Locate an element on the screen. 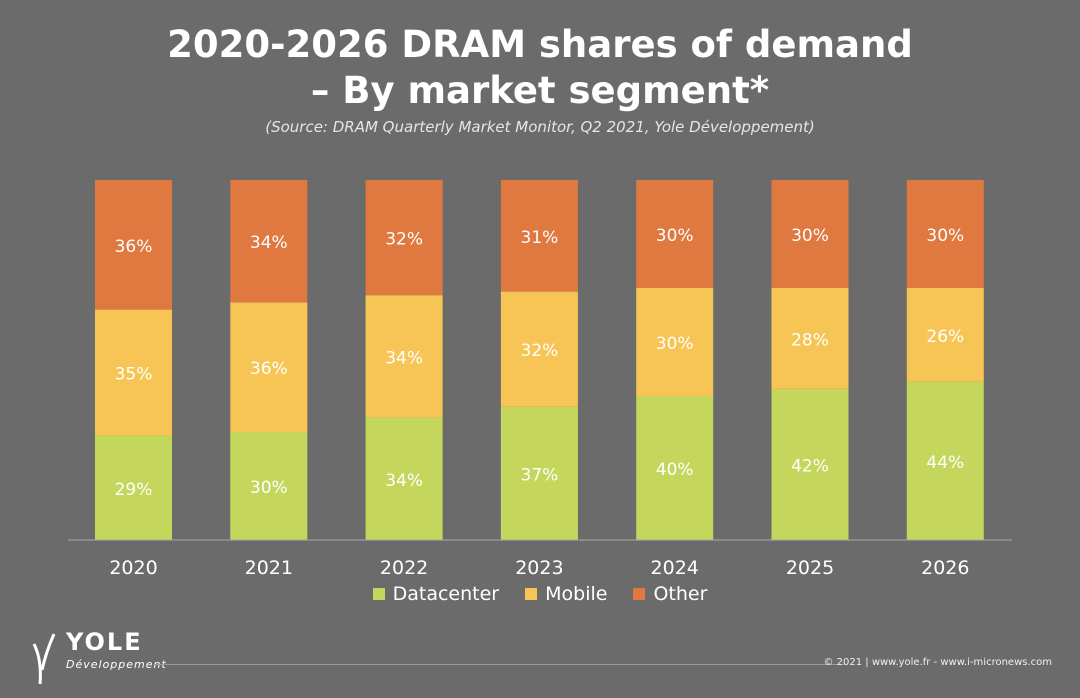 The height and width of the screenshot is (698, 1080). bar-other-2026 is located at coordinates (945, 234).